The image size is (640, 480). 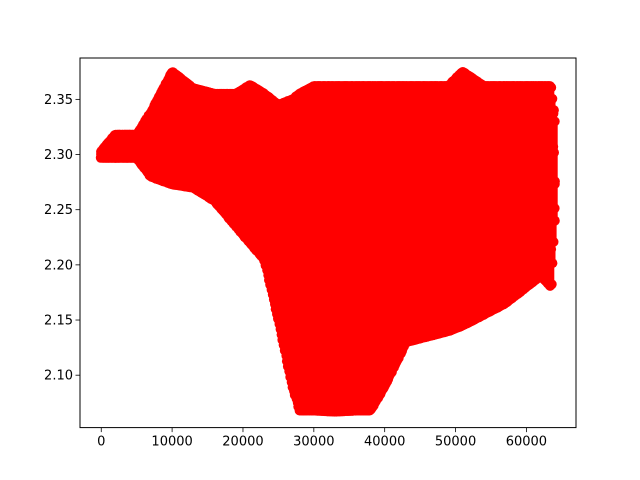 I want to click on y-tick: 2.10, so click(x=62, y=376).